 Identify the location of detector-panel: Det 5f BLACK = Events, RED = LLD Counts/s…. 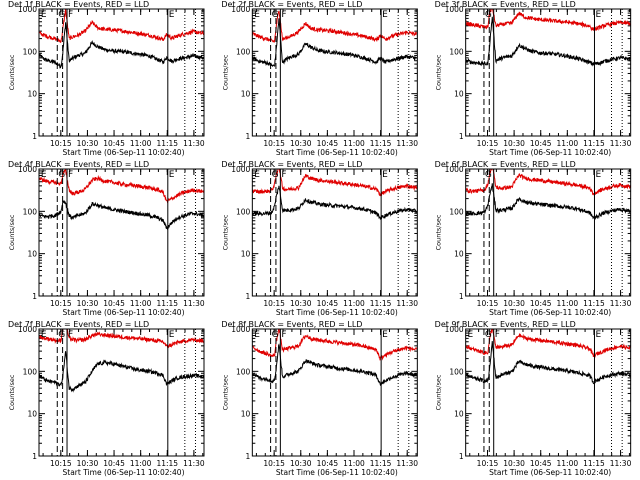
(319, 238).